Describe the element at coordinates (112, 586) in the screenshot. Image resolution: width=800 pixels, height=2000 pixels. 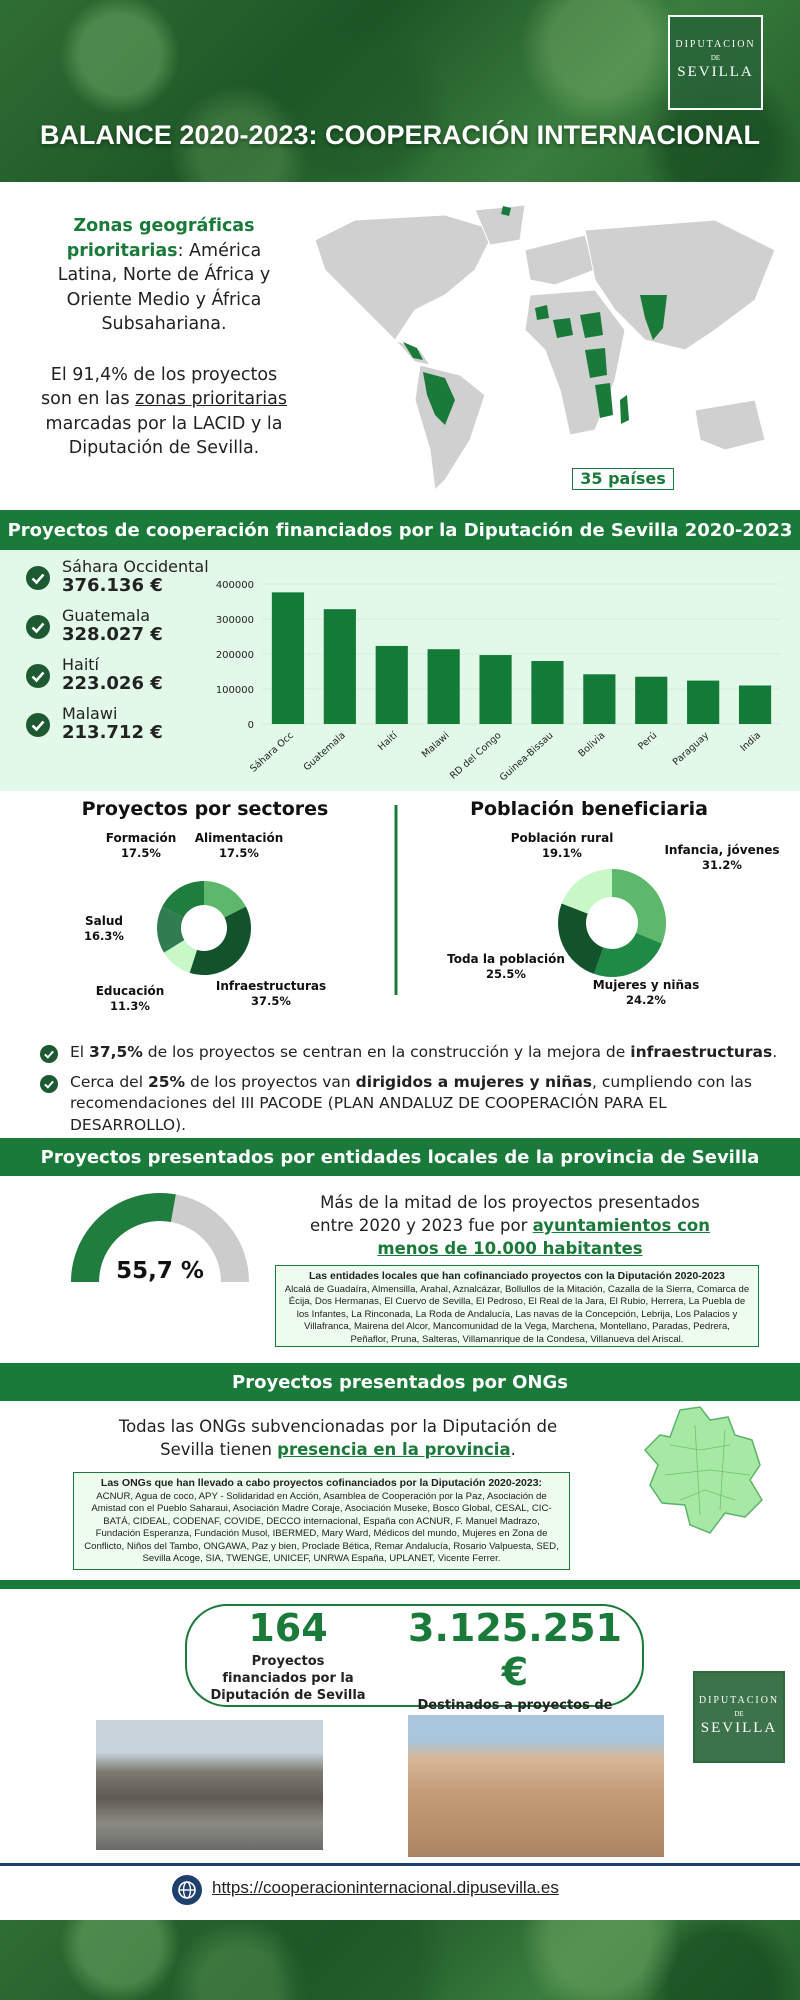
I see `highlight-amount: 376.136 €` at that location.